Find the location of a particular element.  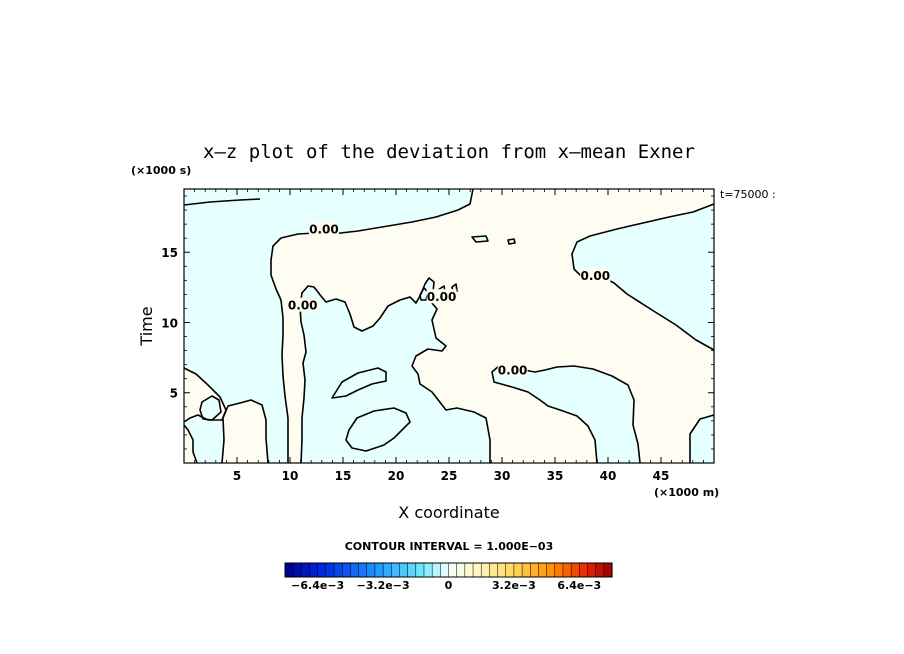

x-tick-label: 25 is located at coordinates (449, 476).